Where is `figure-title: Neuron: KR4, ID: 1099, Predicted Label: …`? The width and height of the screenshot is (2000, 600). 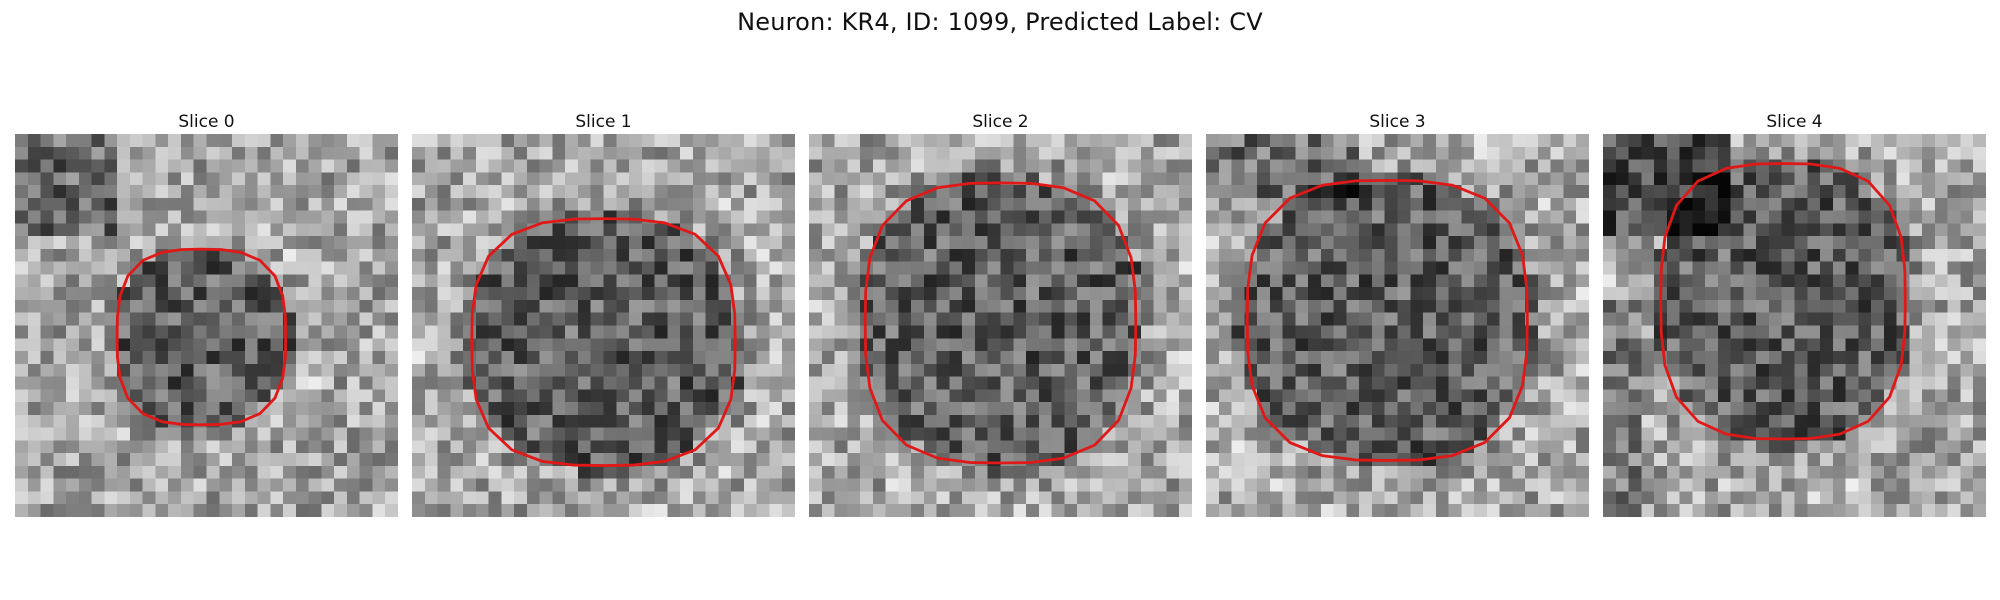
figure-title: Neuron: KR4, ID: 1099, Predicted Label: … is located at coordinates (1000, 22).